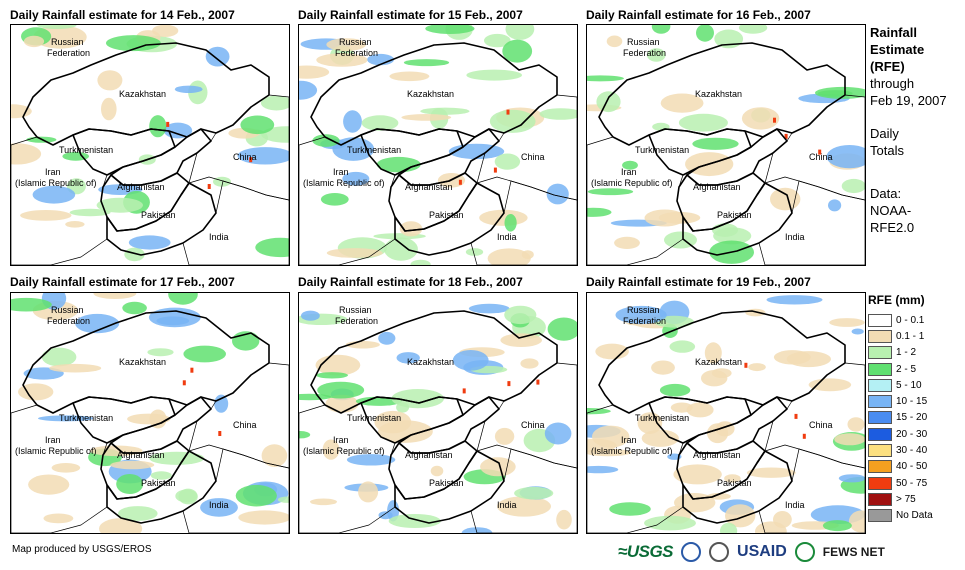  What do you see at coordinates (914, 516) in the screenshot?
I see `legend-label: No Data` at bounding box center [914, 516].